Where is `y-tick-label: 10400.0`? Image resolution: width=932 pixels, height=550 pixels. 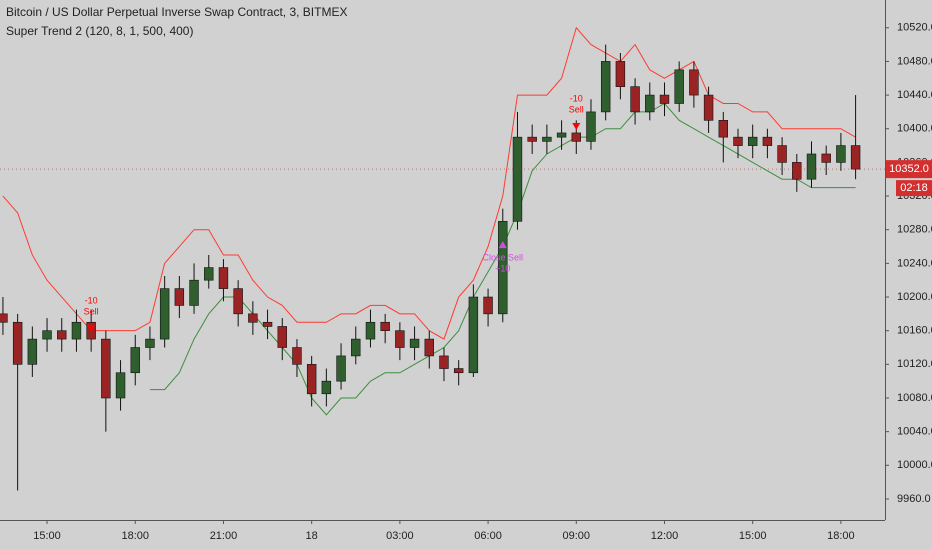
y-tick-label: 10400.0 is located at coordinates (914, 129).